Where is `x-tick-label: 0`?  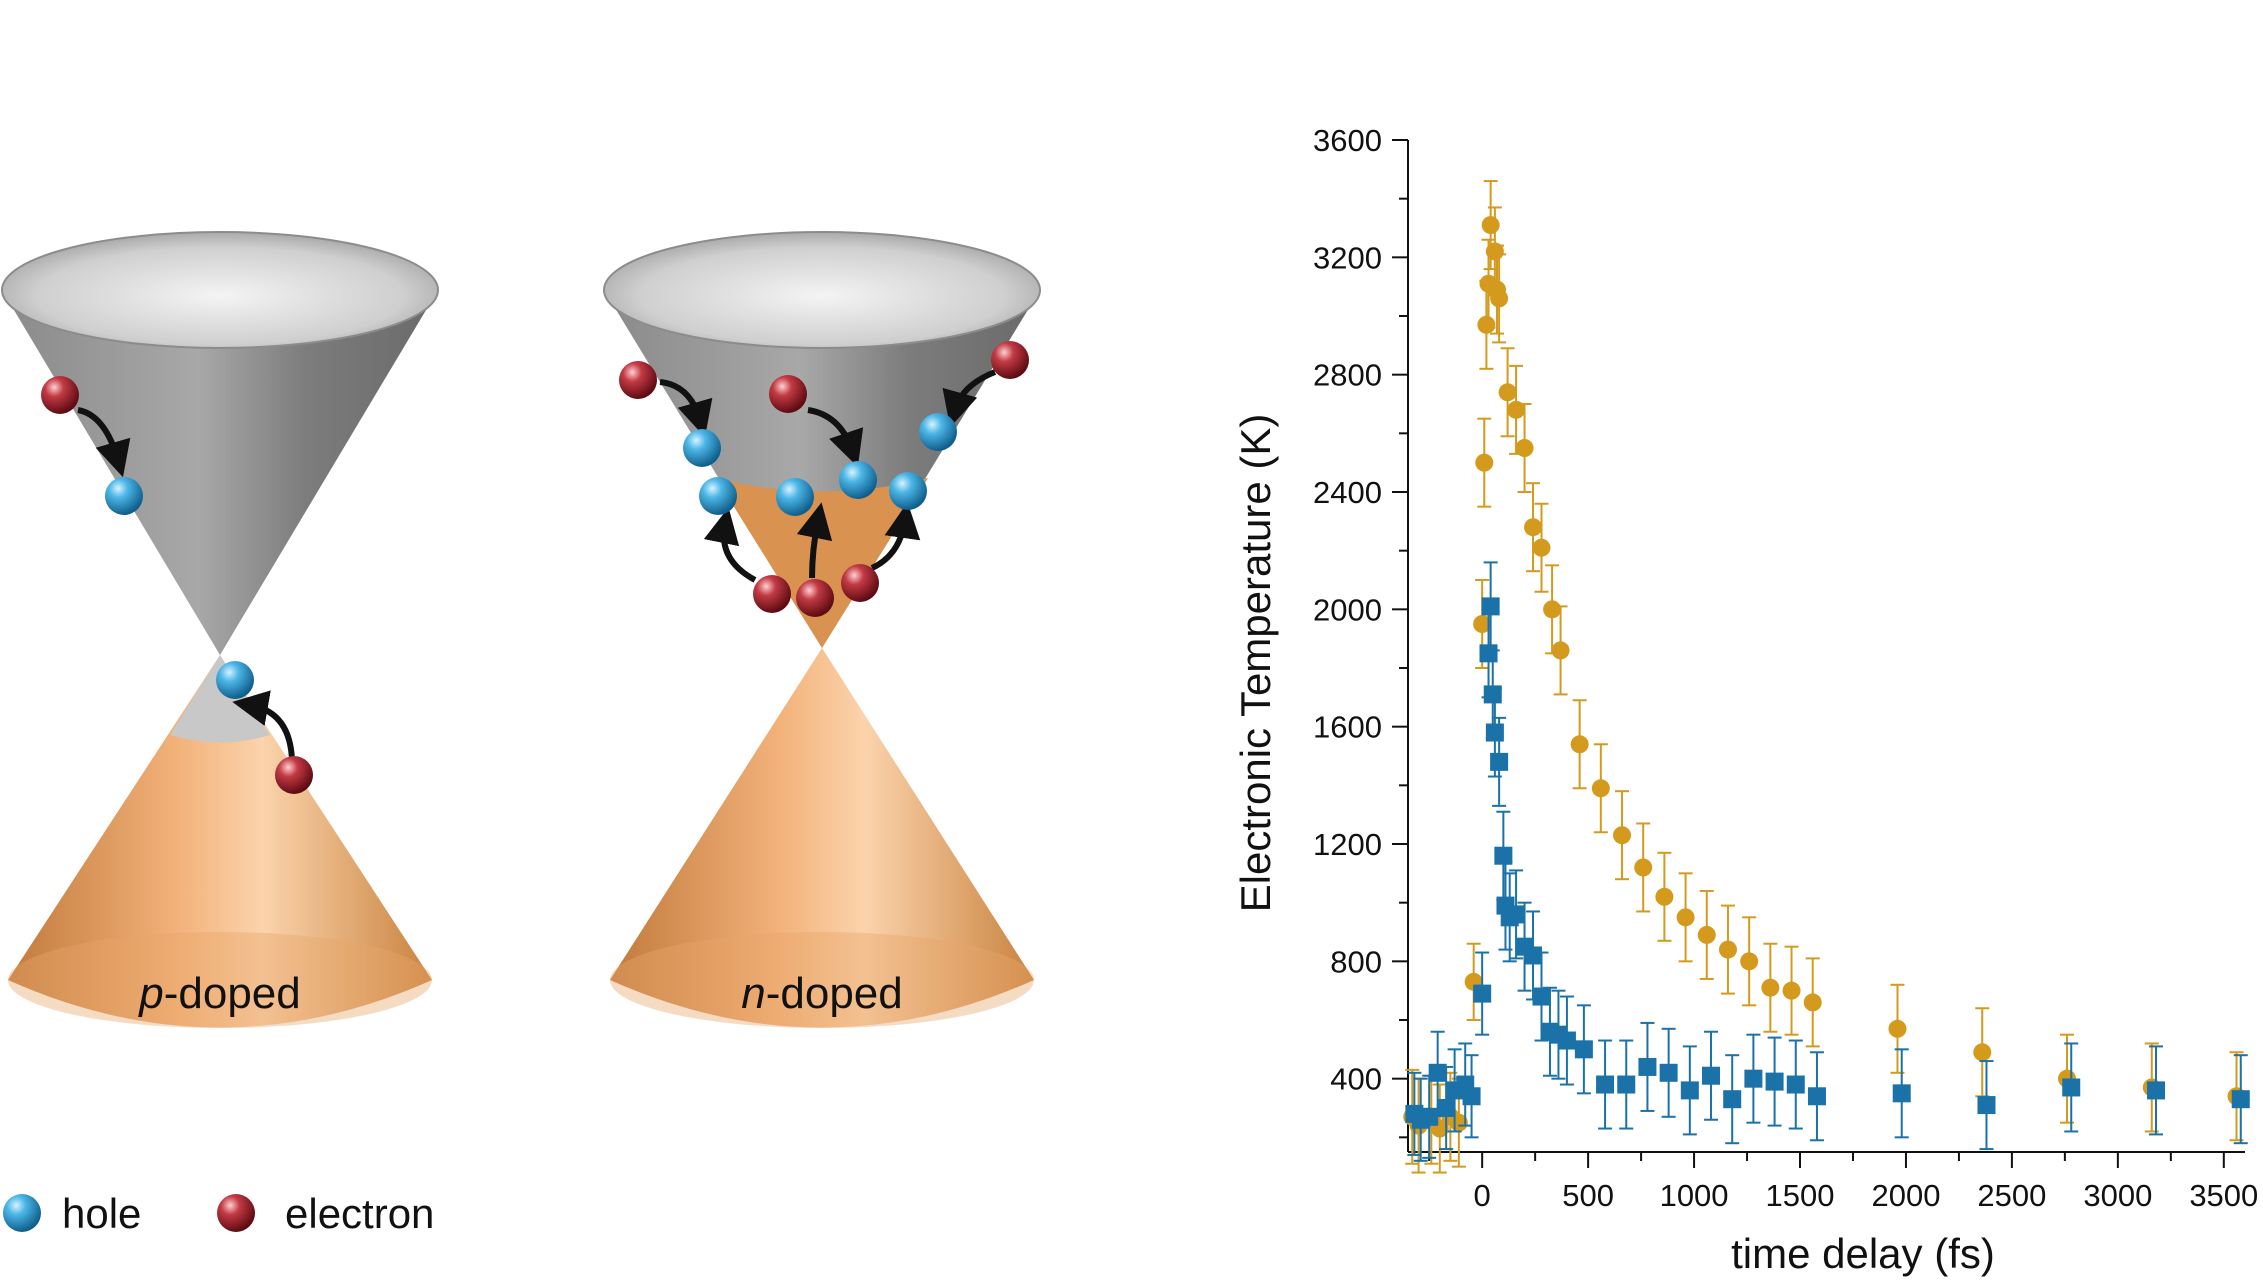
x-tick-label: 0 is located at coordinates (1482, 1195).